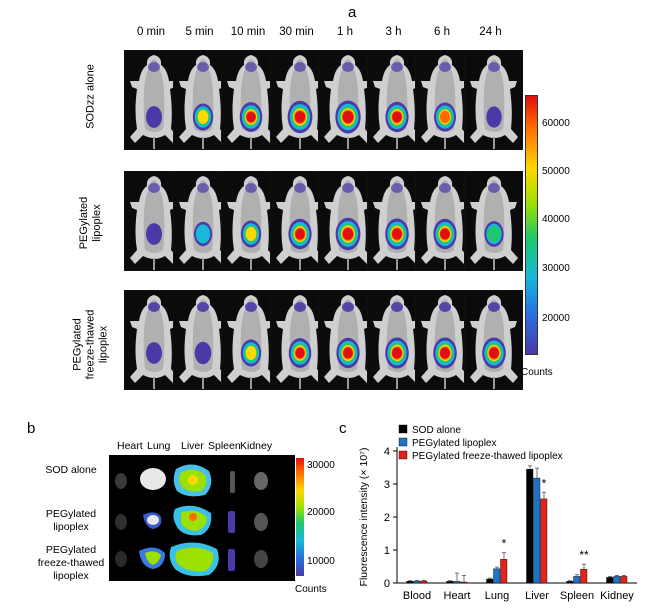  What do you see at coordinates (387, 551) in the screenshot?
I see `y-tick-label: 1` at bounding box center [387, 551].